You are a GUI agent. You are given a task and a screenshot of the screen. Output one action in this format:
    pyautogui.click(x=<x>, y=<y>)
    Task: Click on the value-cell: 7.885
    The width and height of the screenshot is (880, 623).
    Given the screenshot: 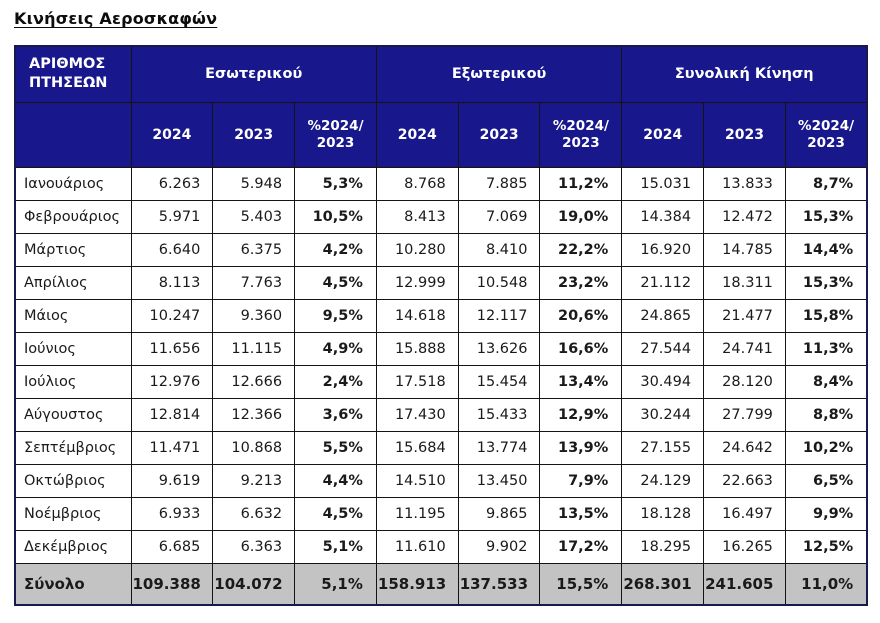 What is the action you would take?
    pyautogui.click(x=499, y=183)
    